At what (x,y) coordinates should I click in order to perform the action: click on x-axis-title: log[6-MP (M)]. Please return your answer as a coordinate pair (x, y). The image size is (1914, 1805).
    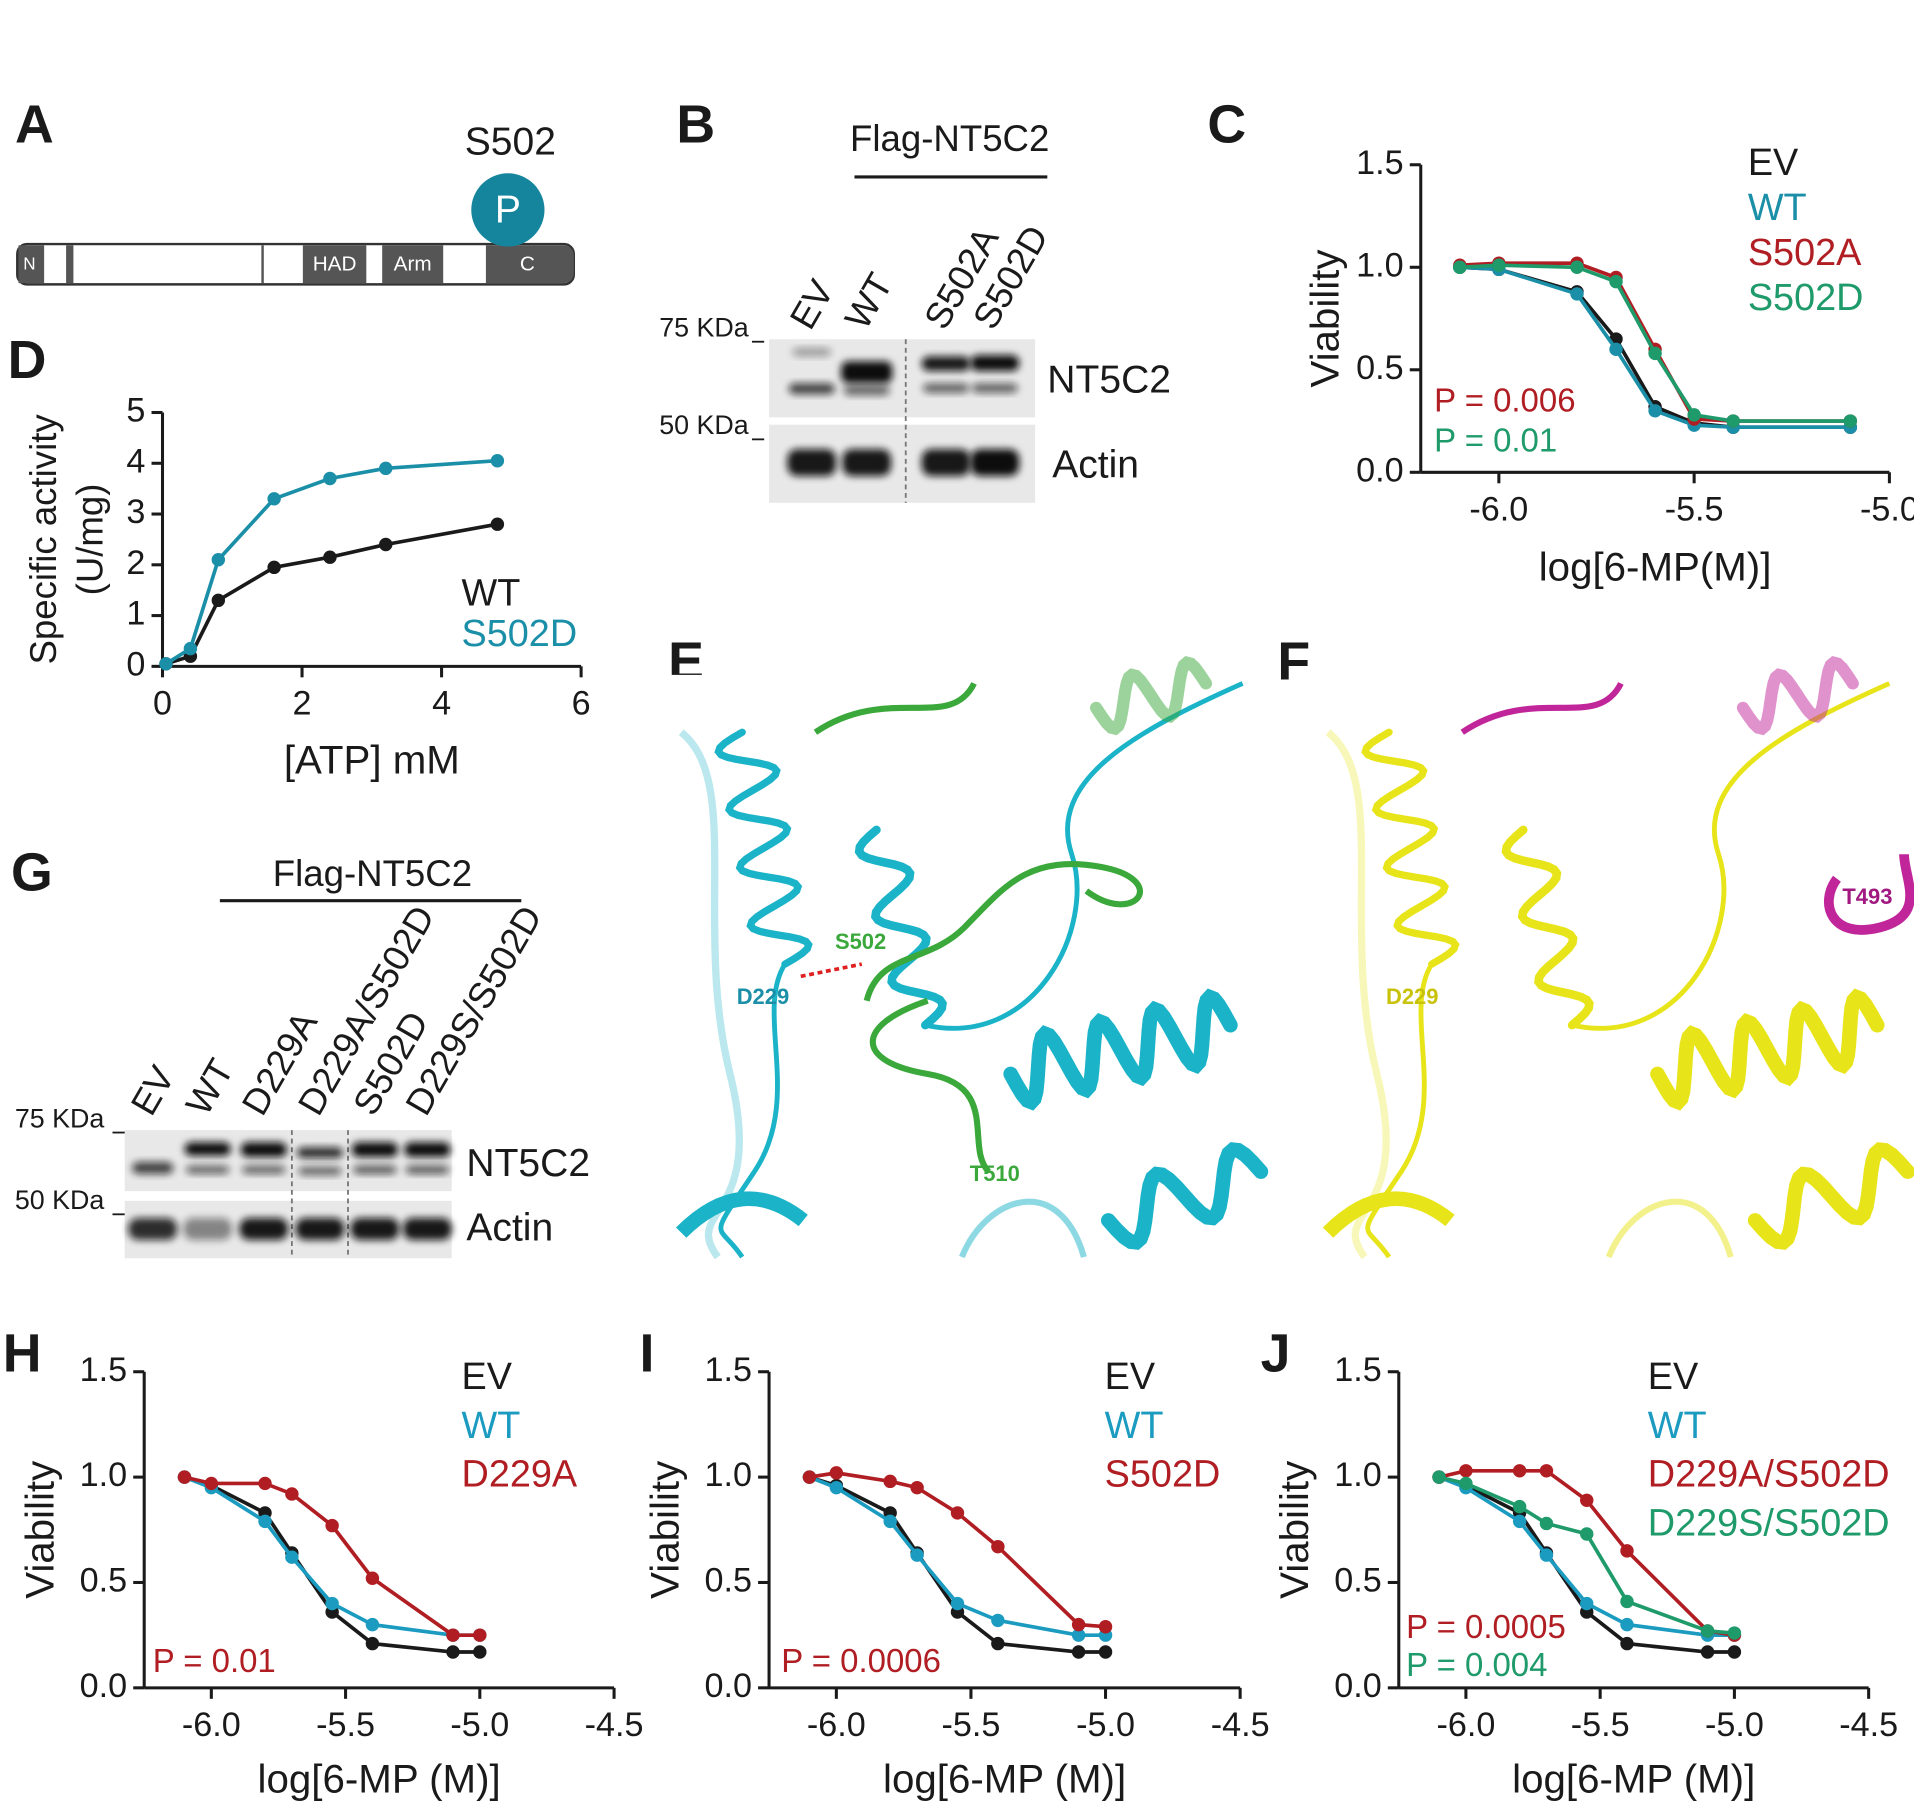
    Looking at the image, I should click on (379, 1778).